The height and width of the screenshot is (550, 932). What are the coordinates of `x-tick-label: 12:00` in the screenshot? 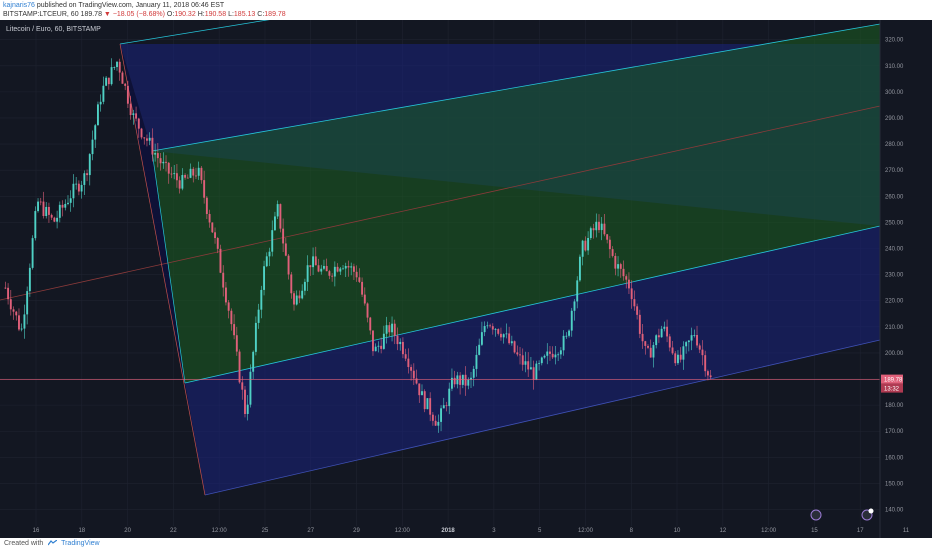 It's located at (769, 531).